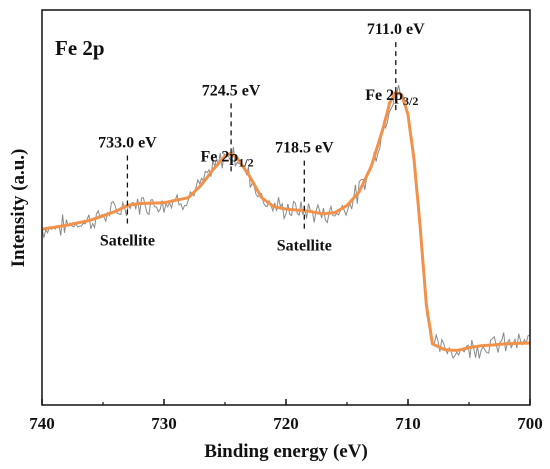  I want to click on y-axis-label: Intensity (a.u.), so click(18, 208).